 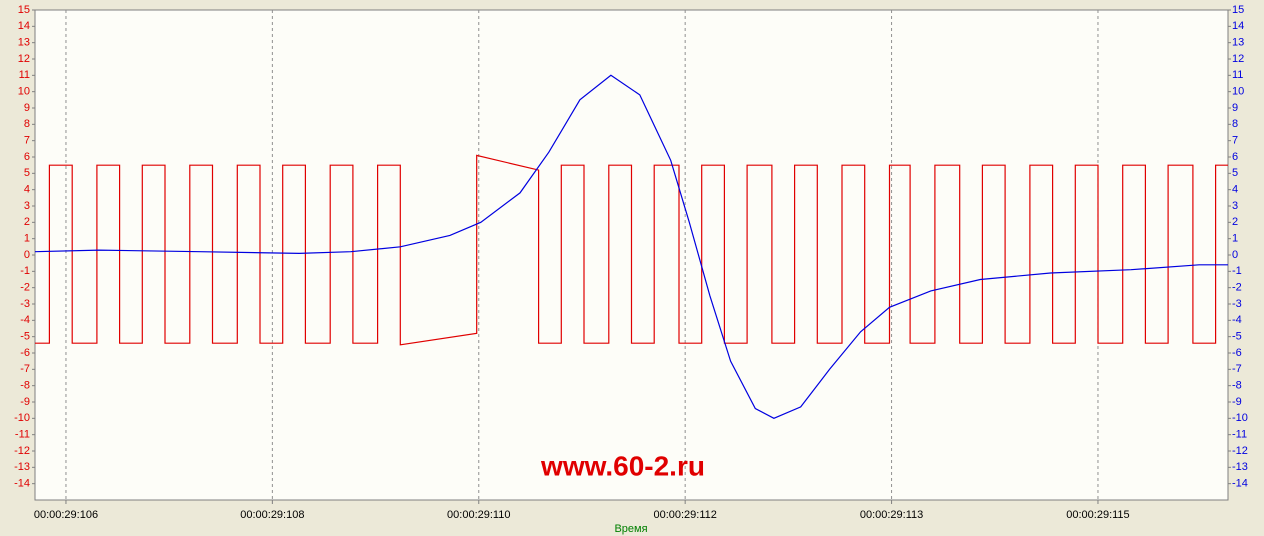 What do you see at coordinates (27, 108) in the screenshot?
I see `y-tick-label: 9` at bounding box center [27, 108].